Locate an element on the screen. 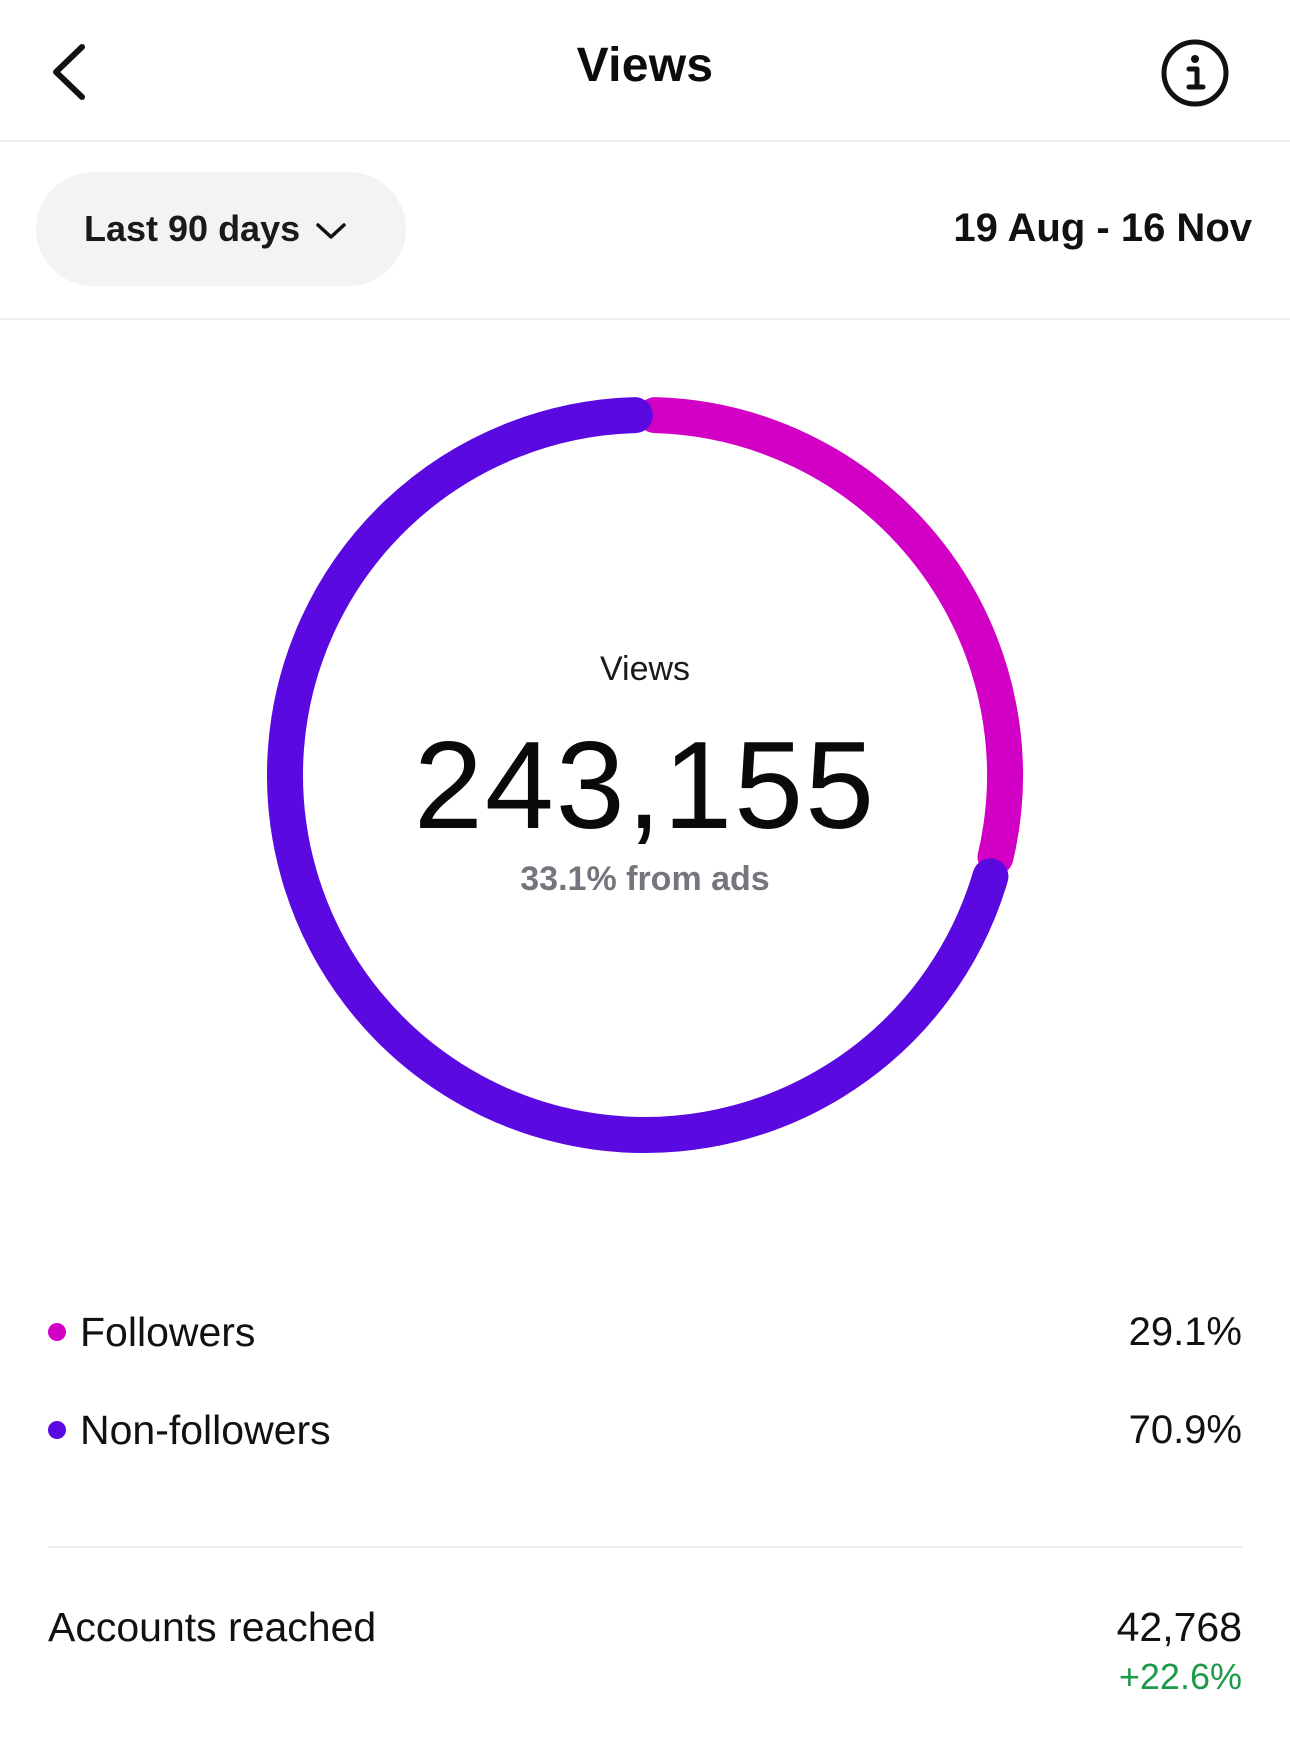 The image size is (1290, 1763). ads-note: 33.1% from ads is located at coordinates (645, 879).